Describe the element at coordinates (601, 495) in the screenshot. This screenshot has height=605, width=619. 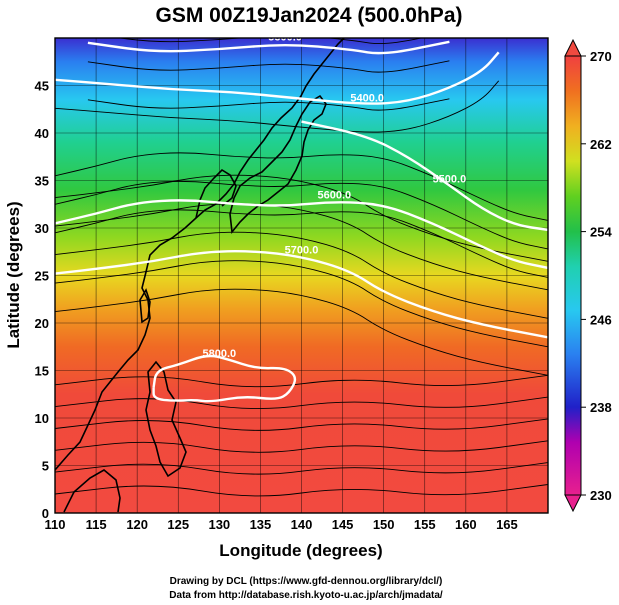
I see `colorbar-tick-label: 230` at that location.